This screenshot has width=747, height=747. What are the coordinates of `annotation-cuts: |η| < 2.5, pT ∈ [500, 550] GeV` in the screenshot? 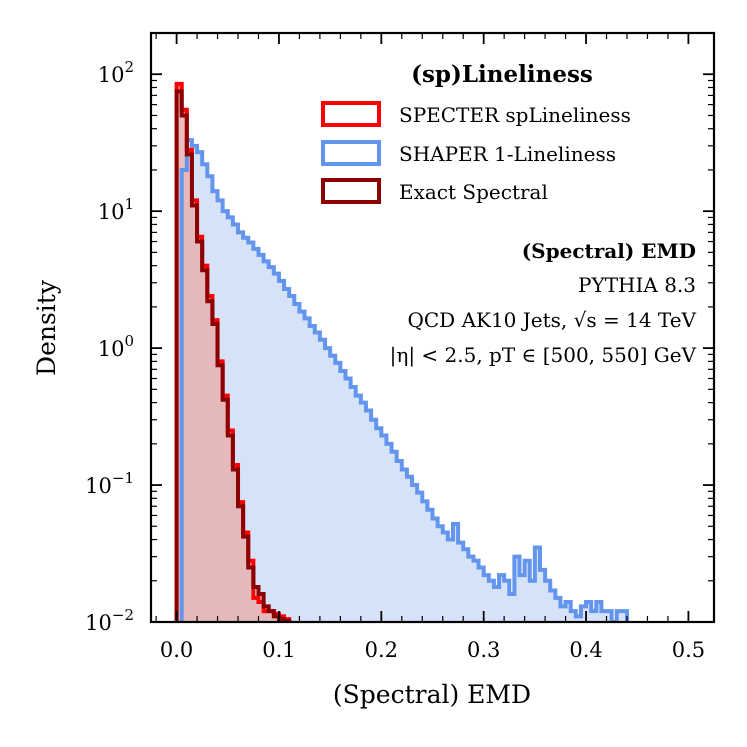 It's located at (543, 355).